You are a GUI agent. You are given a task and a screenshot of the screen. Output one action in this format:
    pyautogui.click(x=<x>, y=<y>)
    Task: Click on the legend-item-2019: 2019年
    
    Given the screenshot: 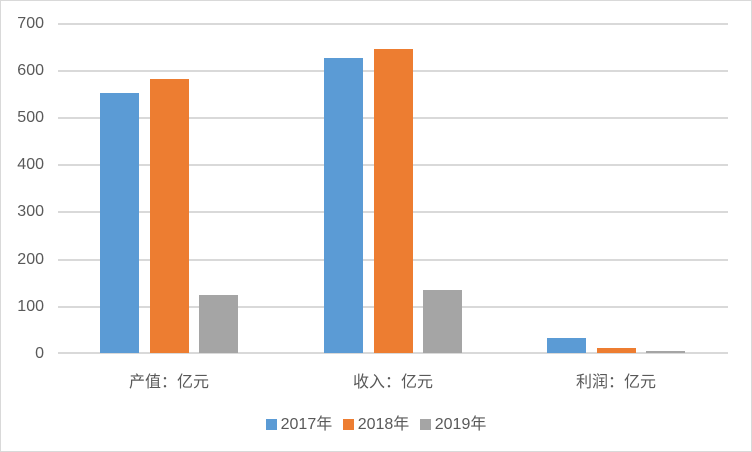 What is the action you would take?
    pyautogui.click(x=453, y=422)
    